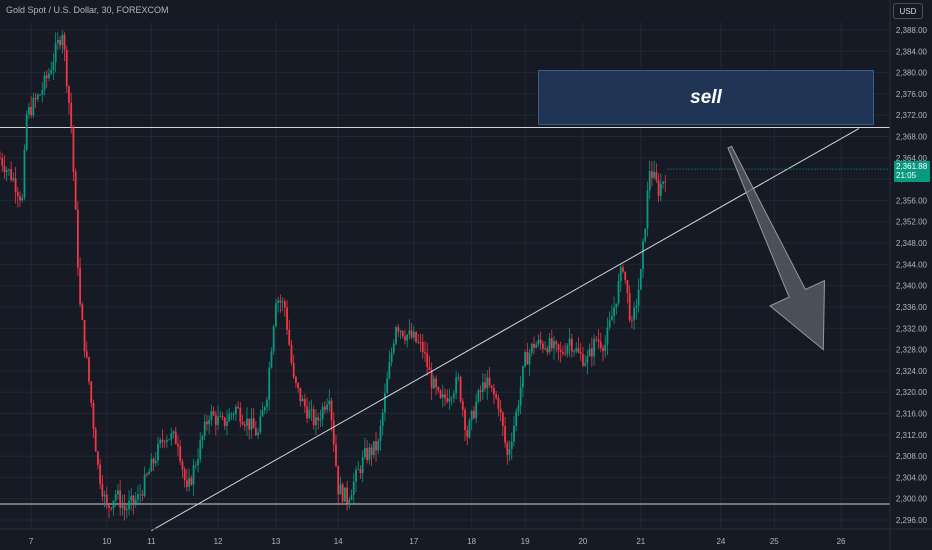 Image resolution: width=932 pixels, height=550 pixels. I want to click on x-tick-label: 18, so click(471, 541).